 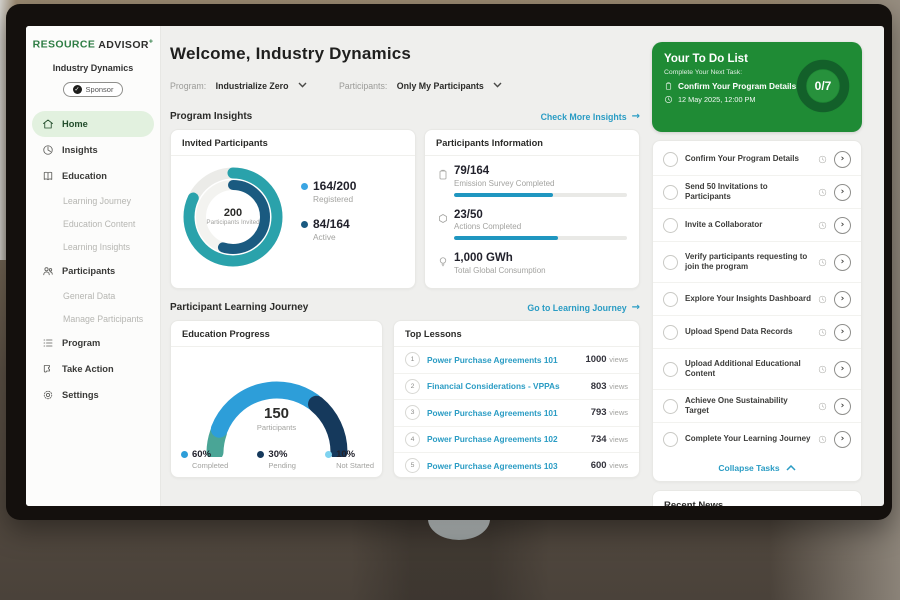 I want to click on legend-active: 84/164 Active, so click(x=328, y=229).